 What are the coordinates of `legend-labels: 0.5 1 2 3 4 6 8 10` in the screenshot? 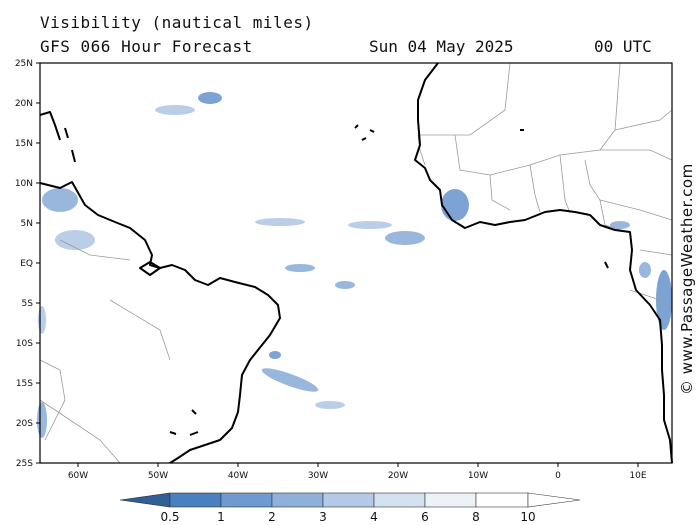 It's located at (347, 517).